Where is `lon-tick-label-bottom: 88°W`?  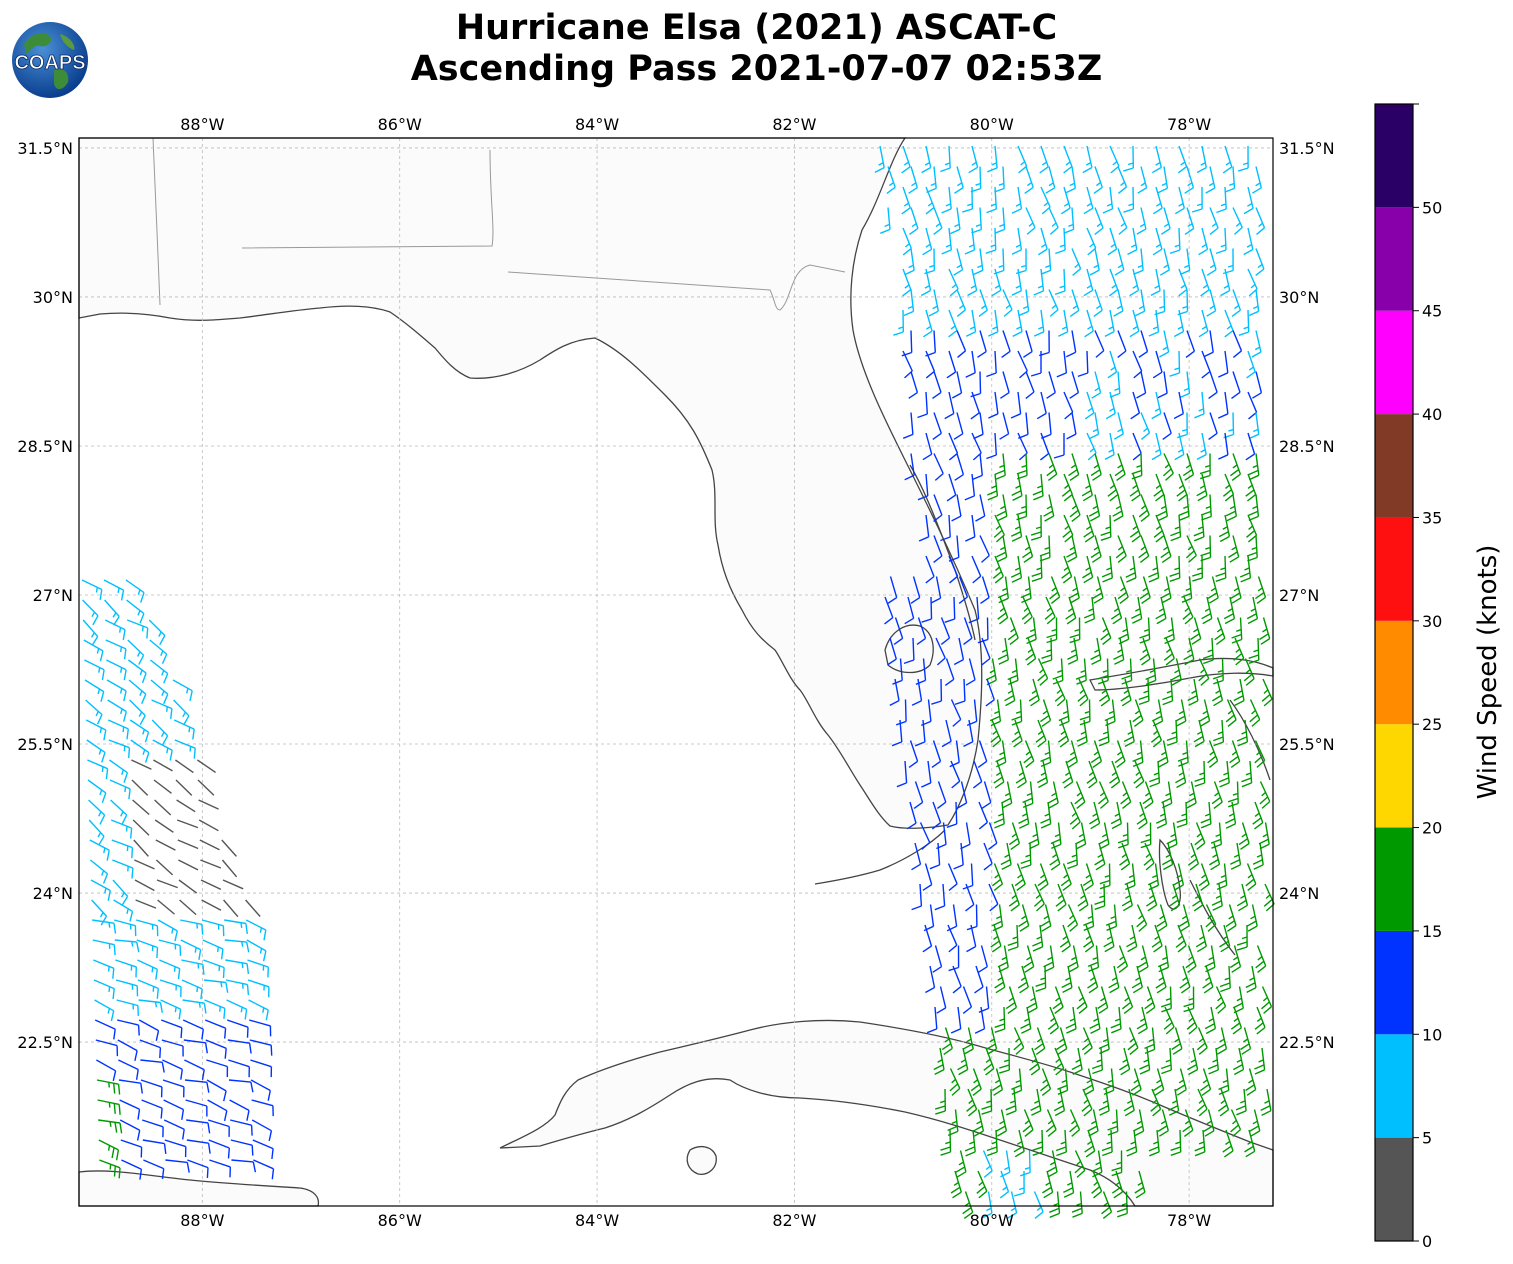
lon-tick-label-bottom: 88°W is located at coordinates (202, 1220).